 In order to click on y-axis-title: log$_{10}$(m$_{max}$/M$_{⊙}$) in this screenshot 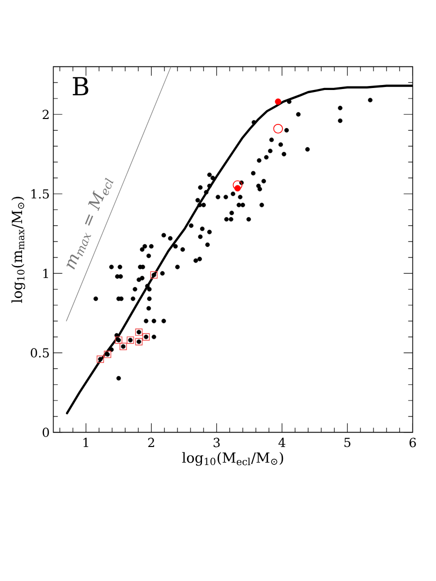, I will do `click(18, 249)`.